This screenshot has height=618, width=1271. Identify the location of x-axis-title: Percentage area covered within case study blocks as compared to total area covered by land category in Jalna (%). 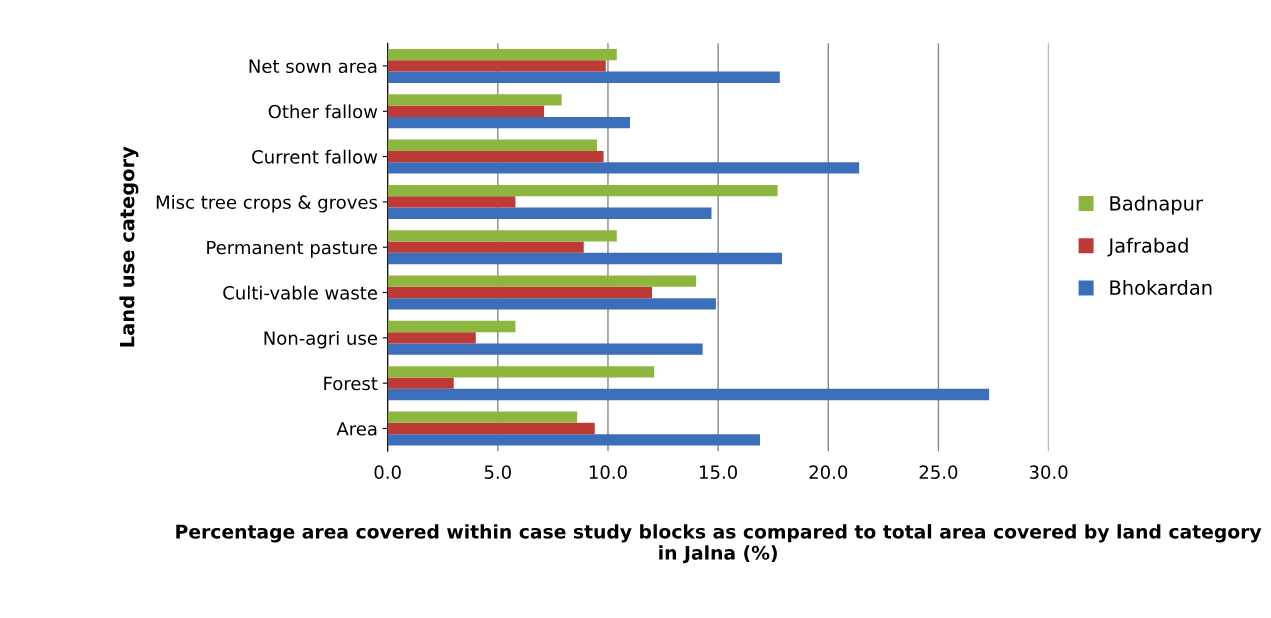
(719, 544).